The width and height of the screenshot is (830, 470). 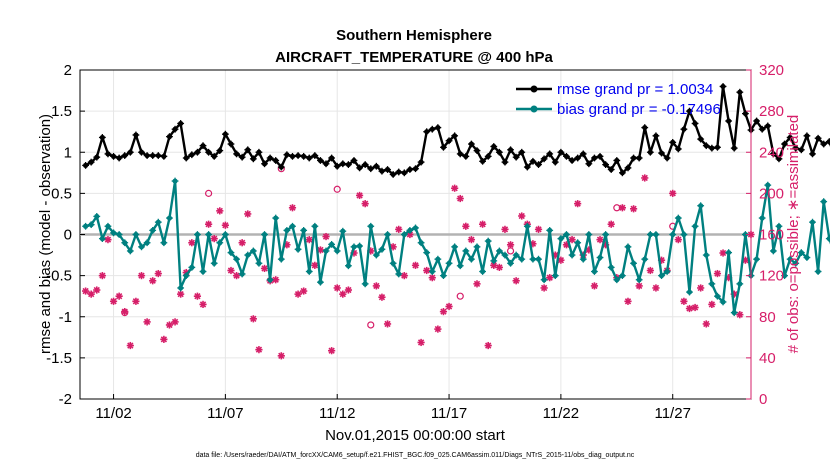 What do you see at coordinates (393, 408) in the screenshot?
I see `x-axis-ticks: 11/02 11/07 11/12 11/17 11/22 11/27` at bounding box center [393, 408].